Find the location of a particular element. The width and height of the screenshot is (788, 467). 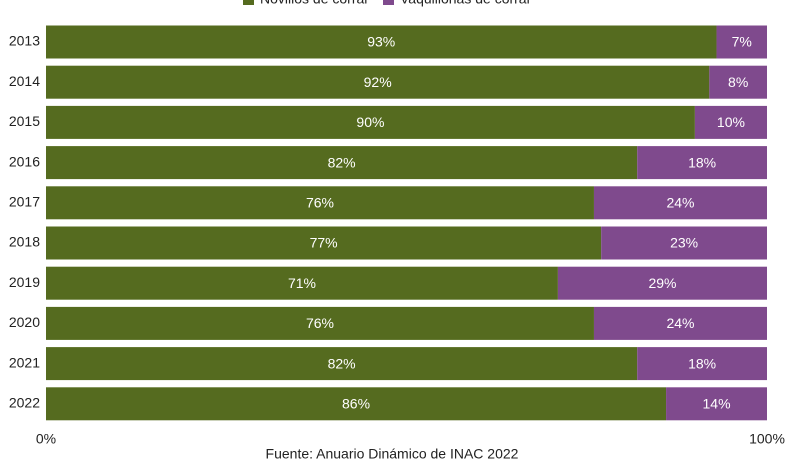

y-tick-label: 2017 is located at coordinates (24, 202).